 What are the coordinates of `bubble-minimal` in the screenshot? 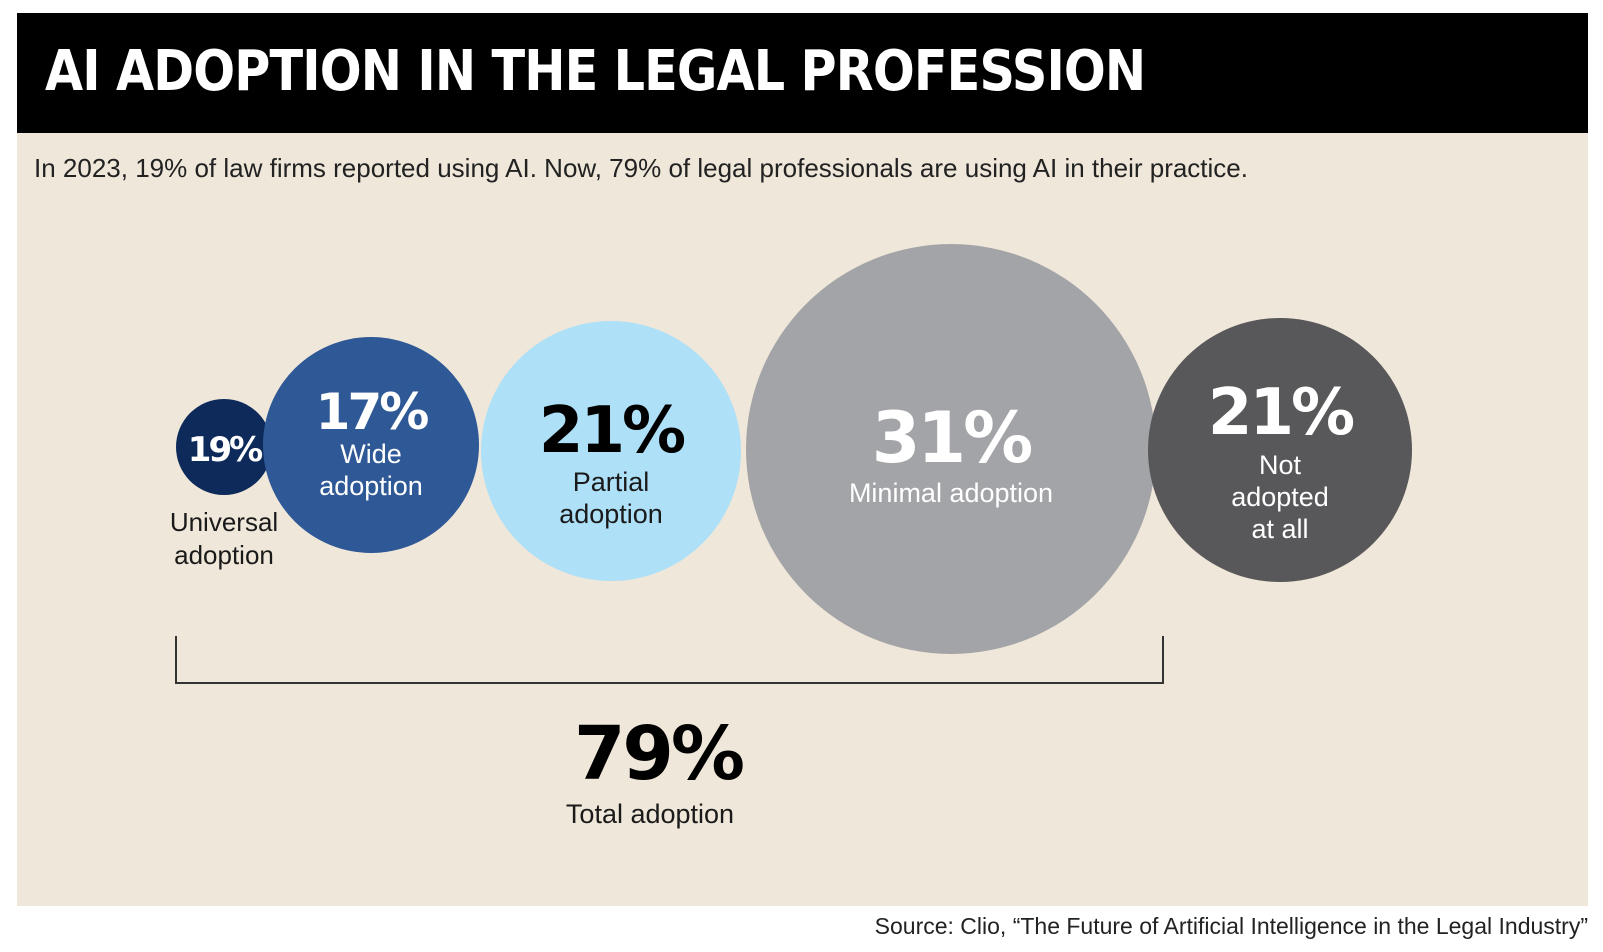 It's located at (951, 449).